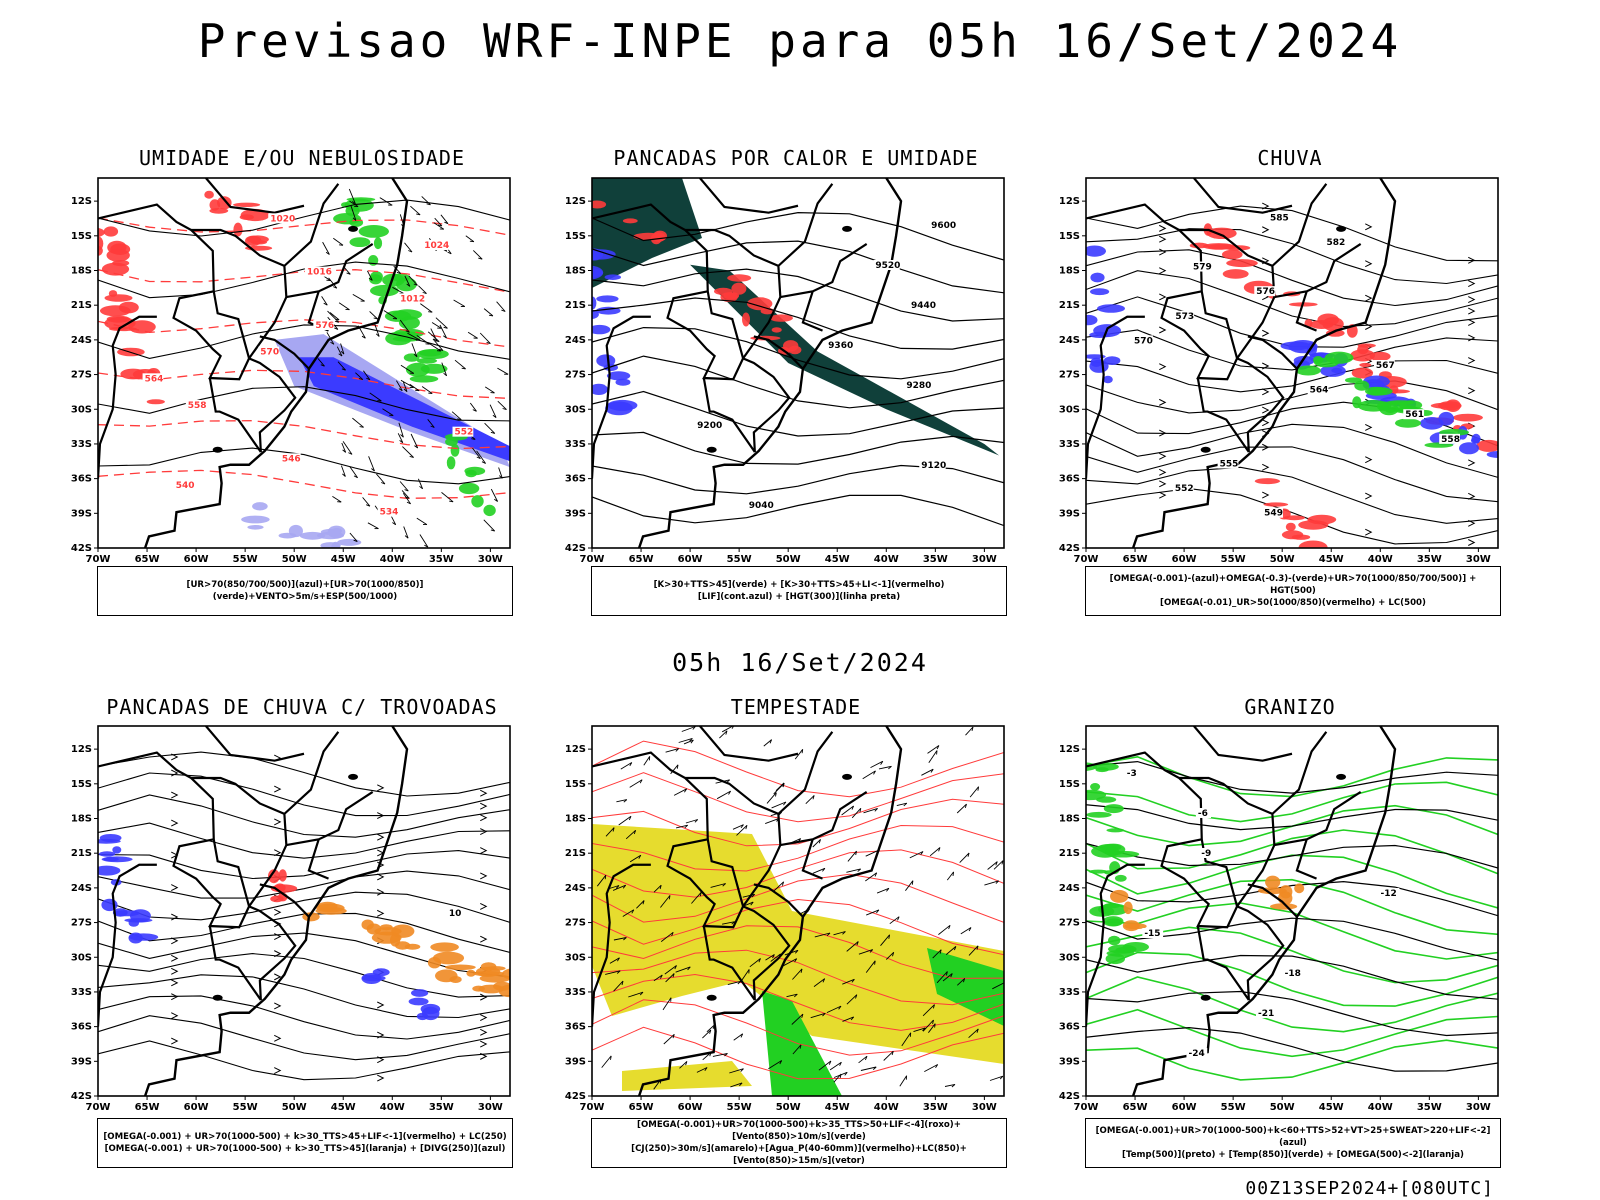  I want to click on contour-label: 579, so click(1202, 268).